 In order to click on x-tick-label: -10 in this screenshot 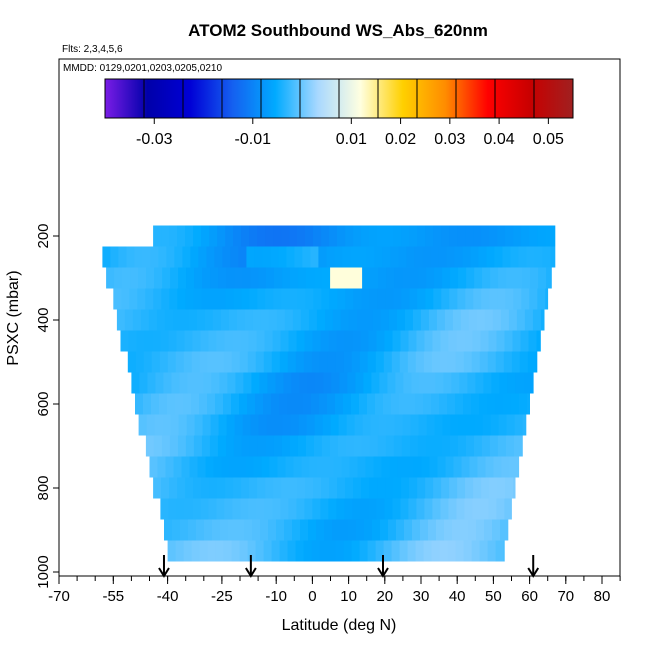, I will do `click(276, 596)`.